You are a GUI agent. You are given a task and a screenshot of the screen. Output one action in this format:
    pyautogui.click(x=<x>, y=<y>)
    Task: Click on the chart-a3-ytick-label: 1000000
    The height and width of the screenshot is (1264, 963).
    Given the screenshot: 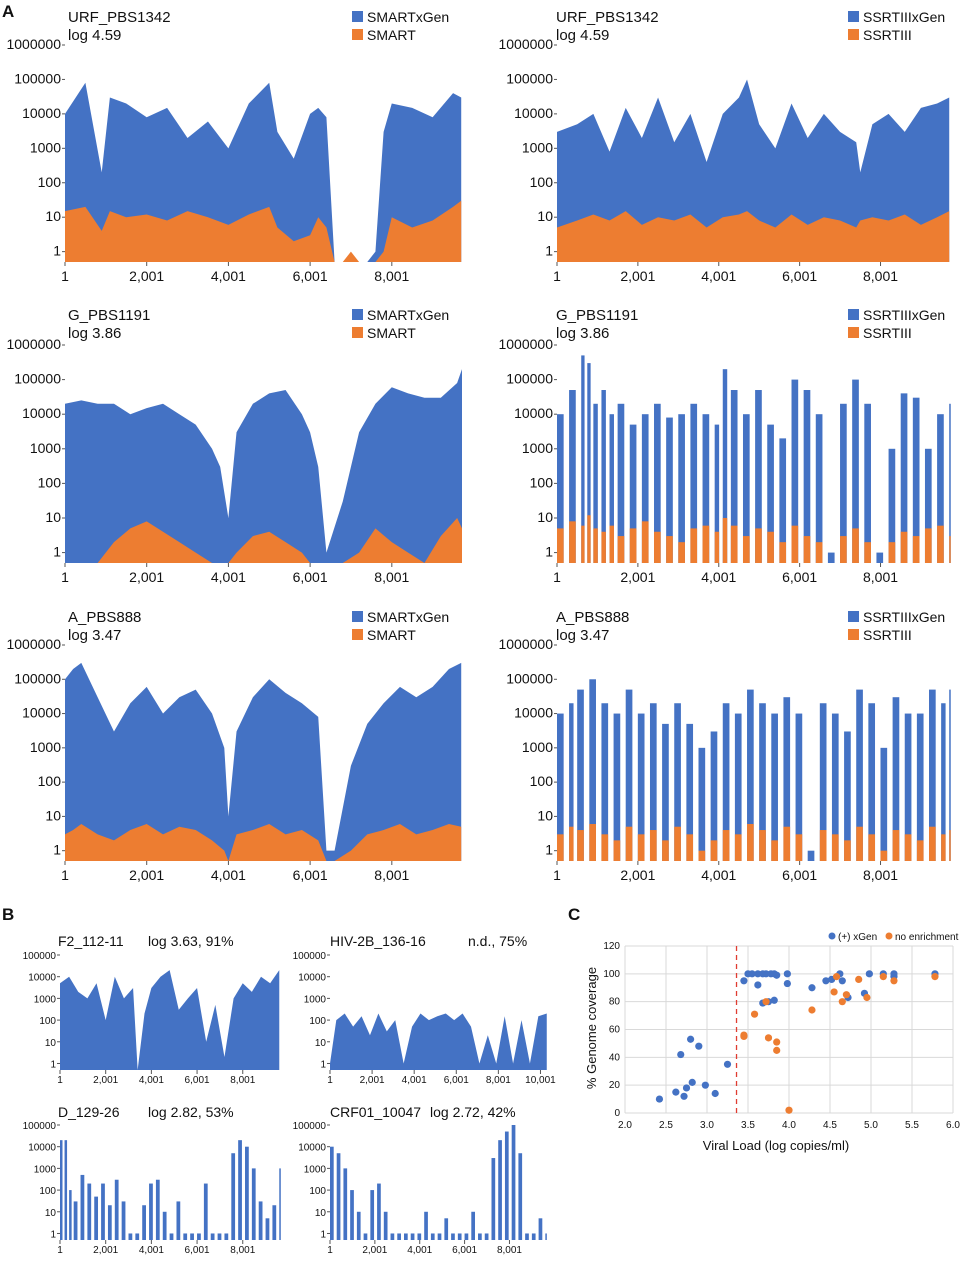 What is the action you would take?
    pyautogui.click(x=33, y=344)
    